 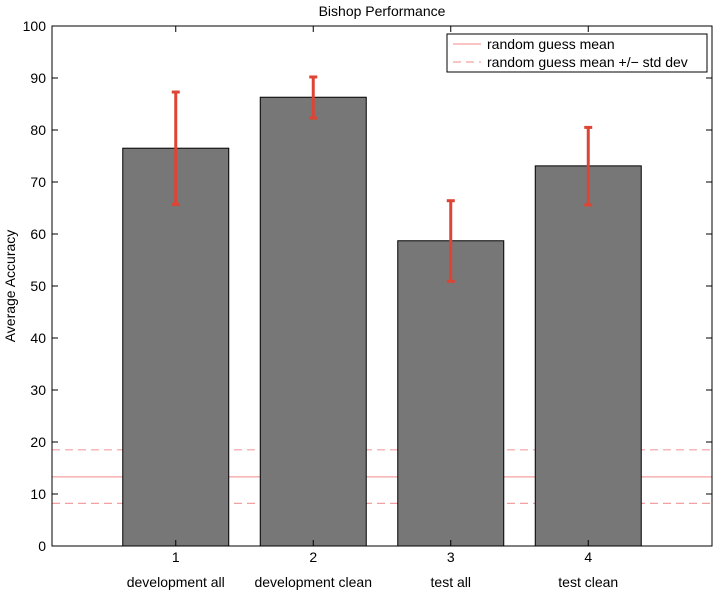 What do you see at coordinates (451, 582) in the screenshot?
I see `category-label: test all` at bounding box center [451, 582].